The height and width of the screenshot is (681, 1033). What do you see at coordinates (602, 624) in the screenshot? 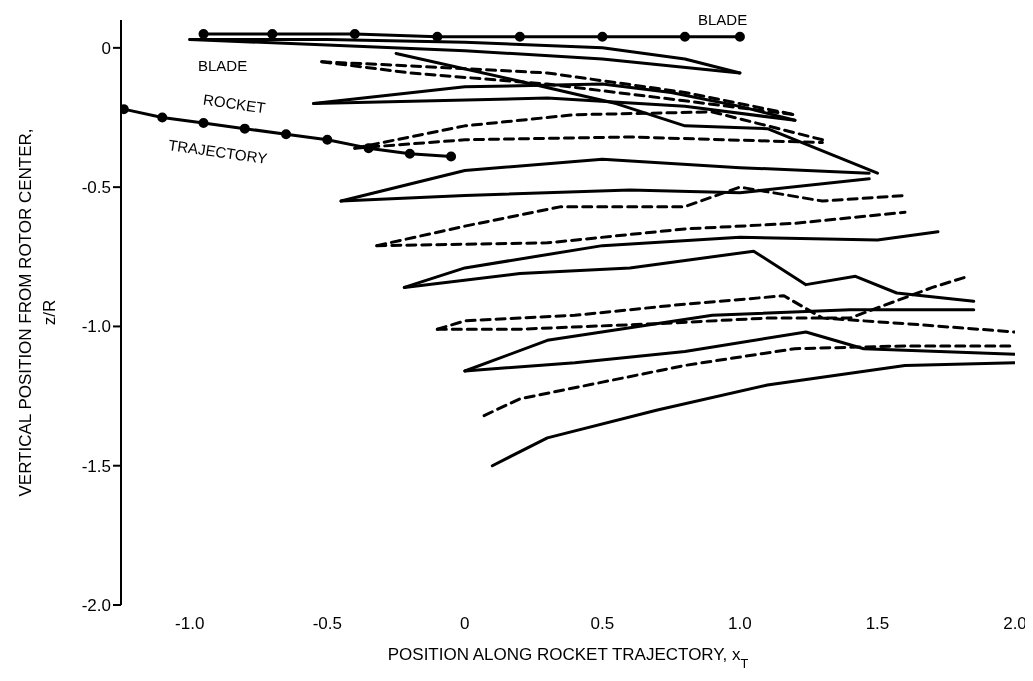
I see `x-tick-label: 0.5` at bounding box center [602, 624].